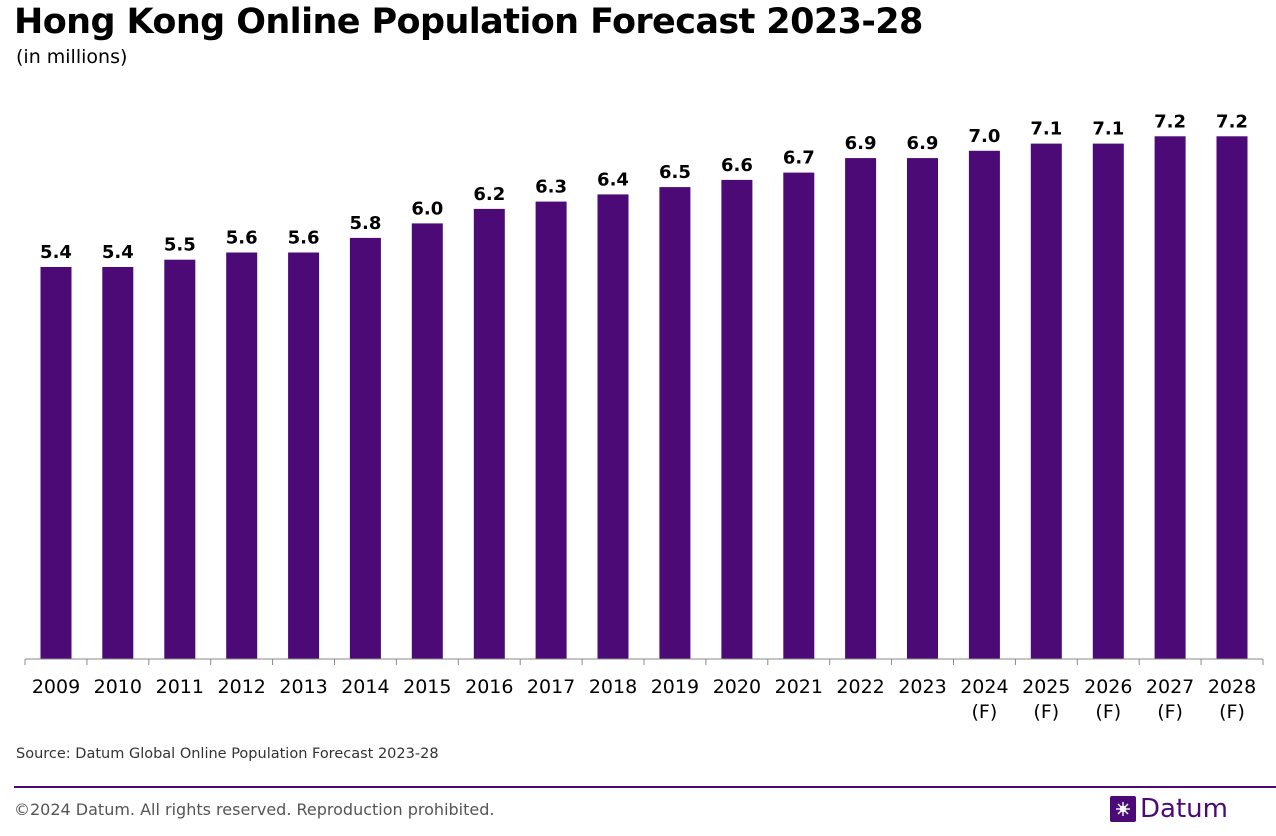 The width and height of the screenshot is (1276, 836). Describe the element at coordinates (1170, 699) in the screenshot. I see `category-label: 2027 (F)` at that location.